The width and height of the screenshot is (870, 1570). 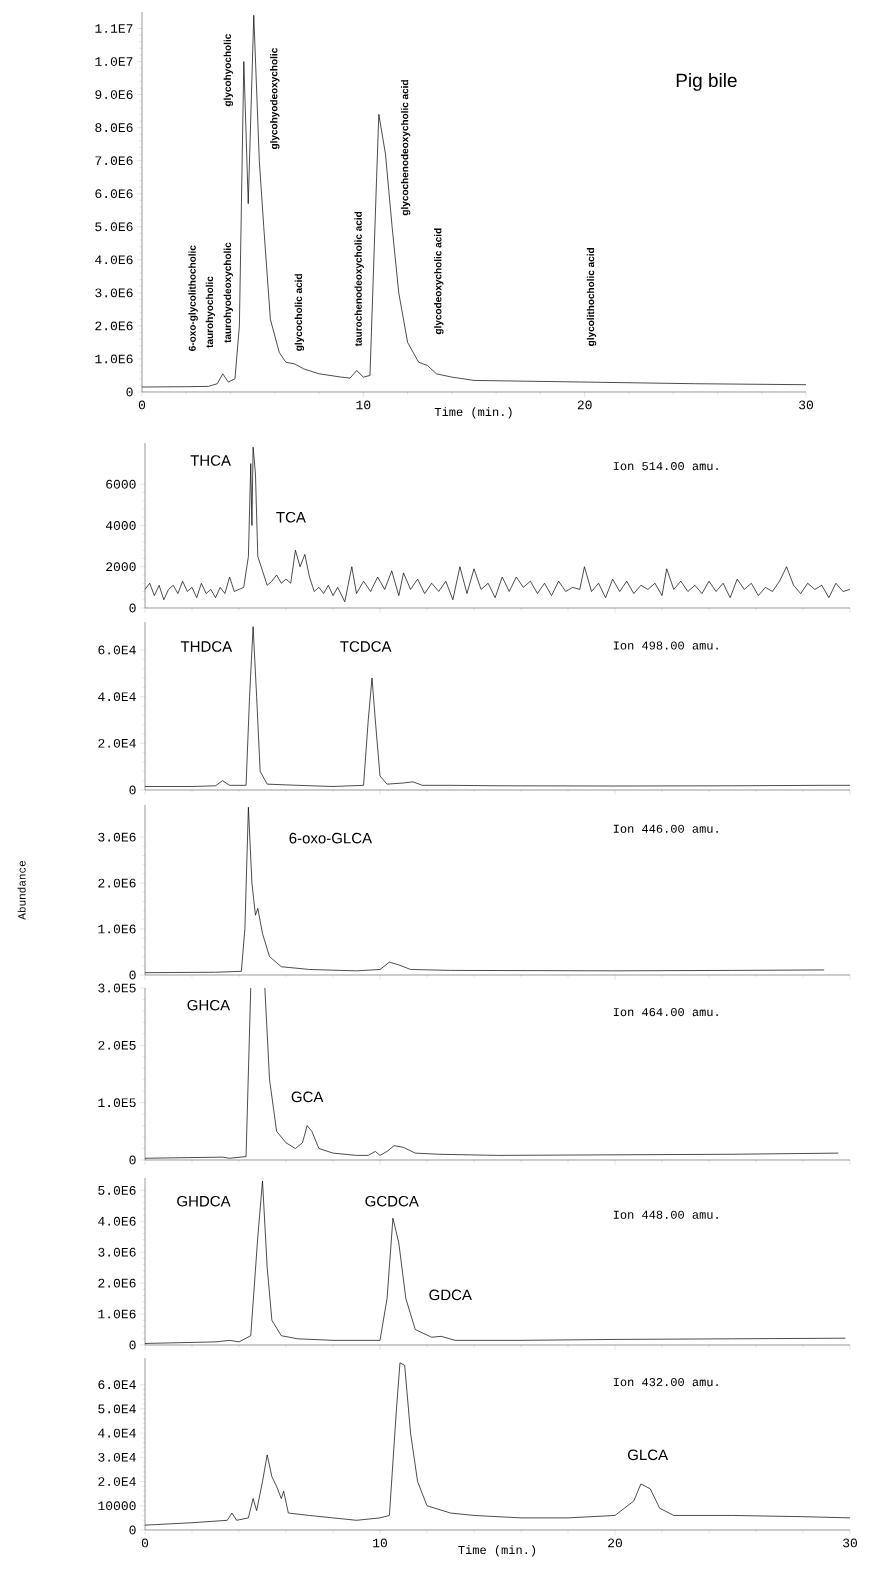 I want to click on annotation: 6-oxo-GLCA, so click(x=331, y=838).